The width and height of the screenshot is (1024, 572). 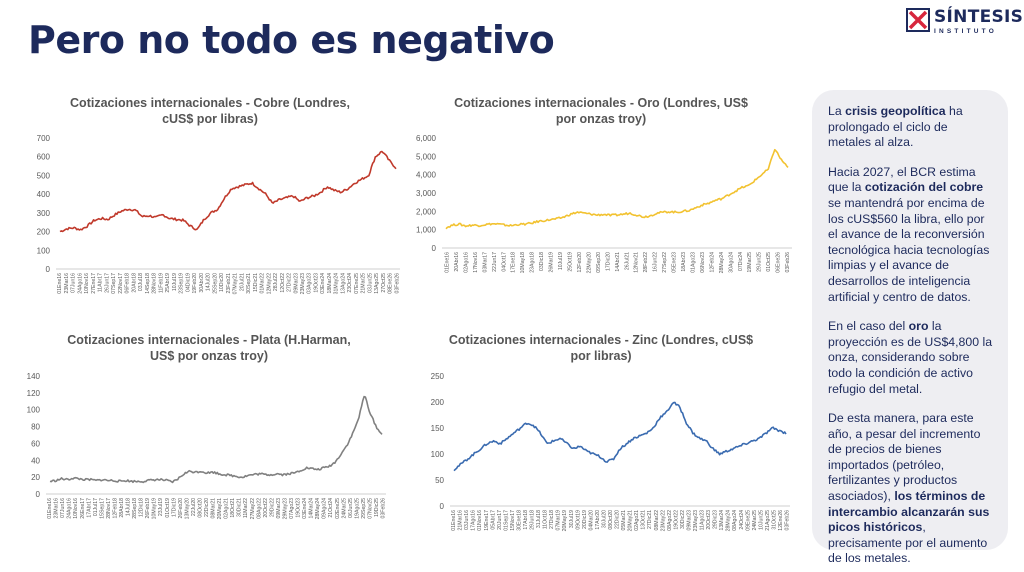 I want to click on x-tick-label: 26Jul21, so click(x=627, y=261).